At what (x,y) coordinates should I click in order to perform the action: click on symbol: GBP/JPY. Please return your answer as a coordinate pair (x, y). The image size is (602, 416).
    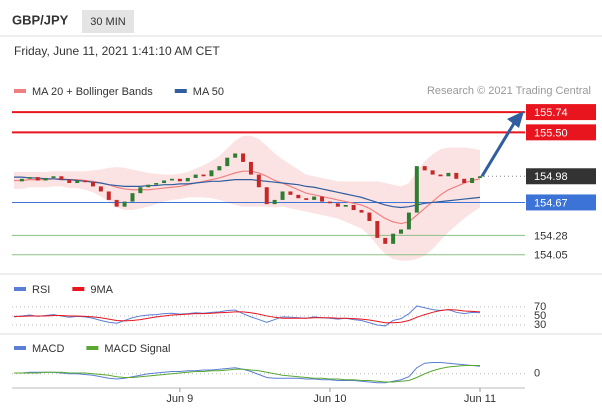
    Looking at the image, I should click on (40, 19).